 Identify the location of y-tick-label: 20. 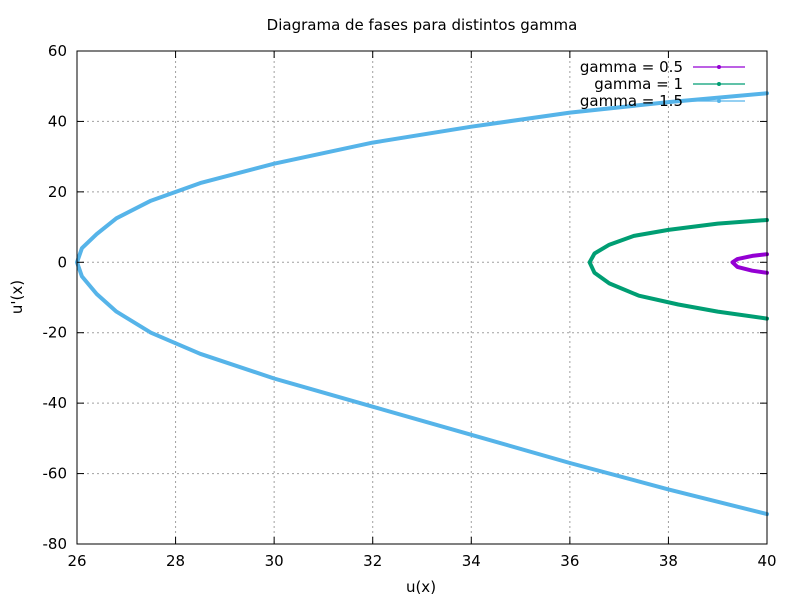
(57, 192).